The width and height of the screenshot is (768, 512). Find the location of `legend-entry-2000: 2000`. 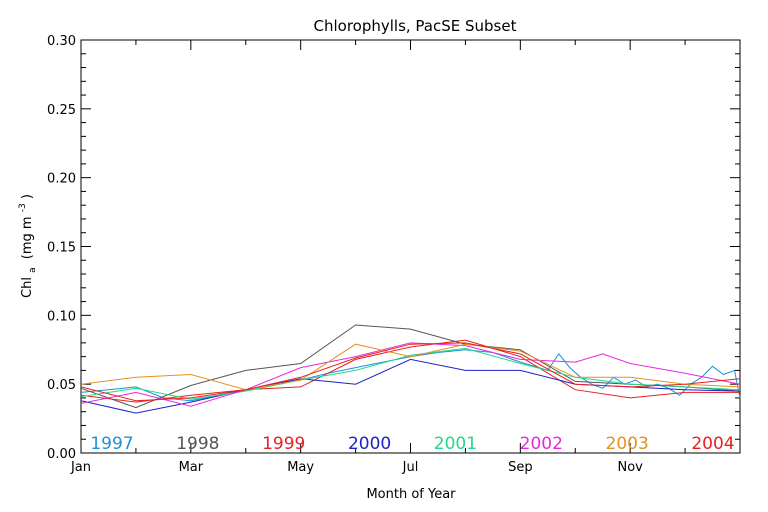

legend-entry-2000: 2000 is located at coordinates (369, 444).